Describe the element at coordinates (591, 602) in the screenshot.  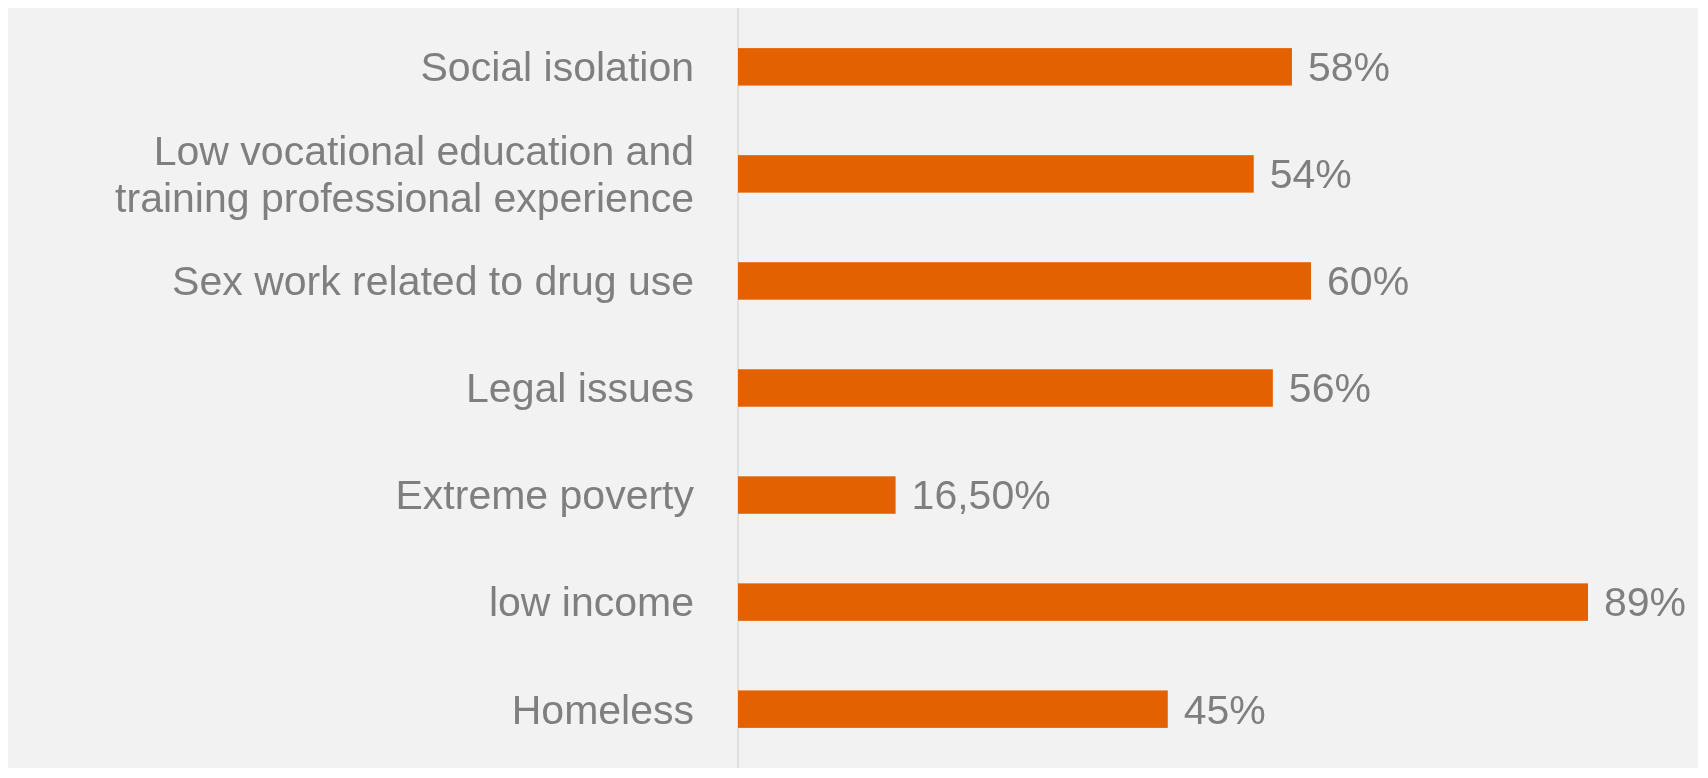
I see `y-tick-label: low income` at that location.